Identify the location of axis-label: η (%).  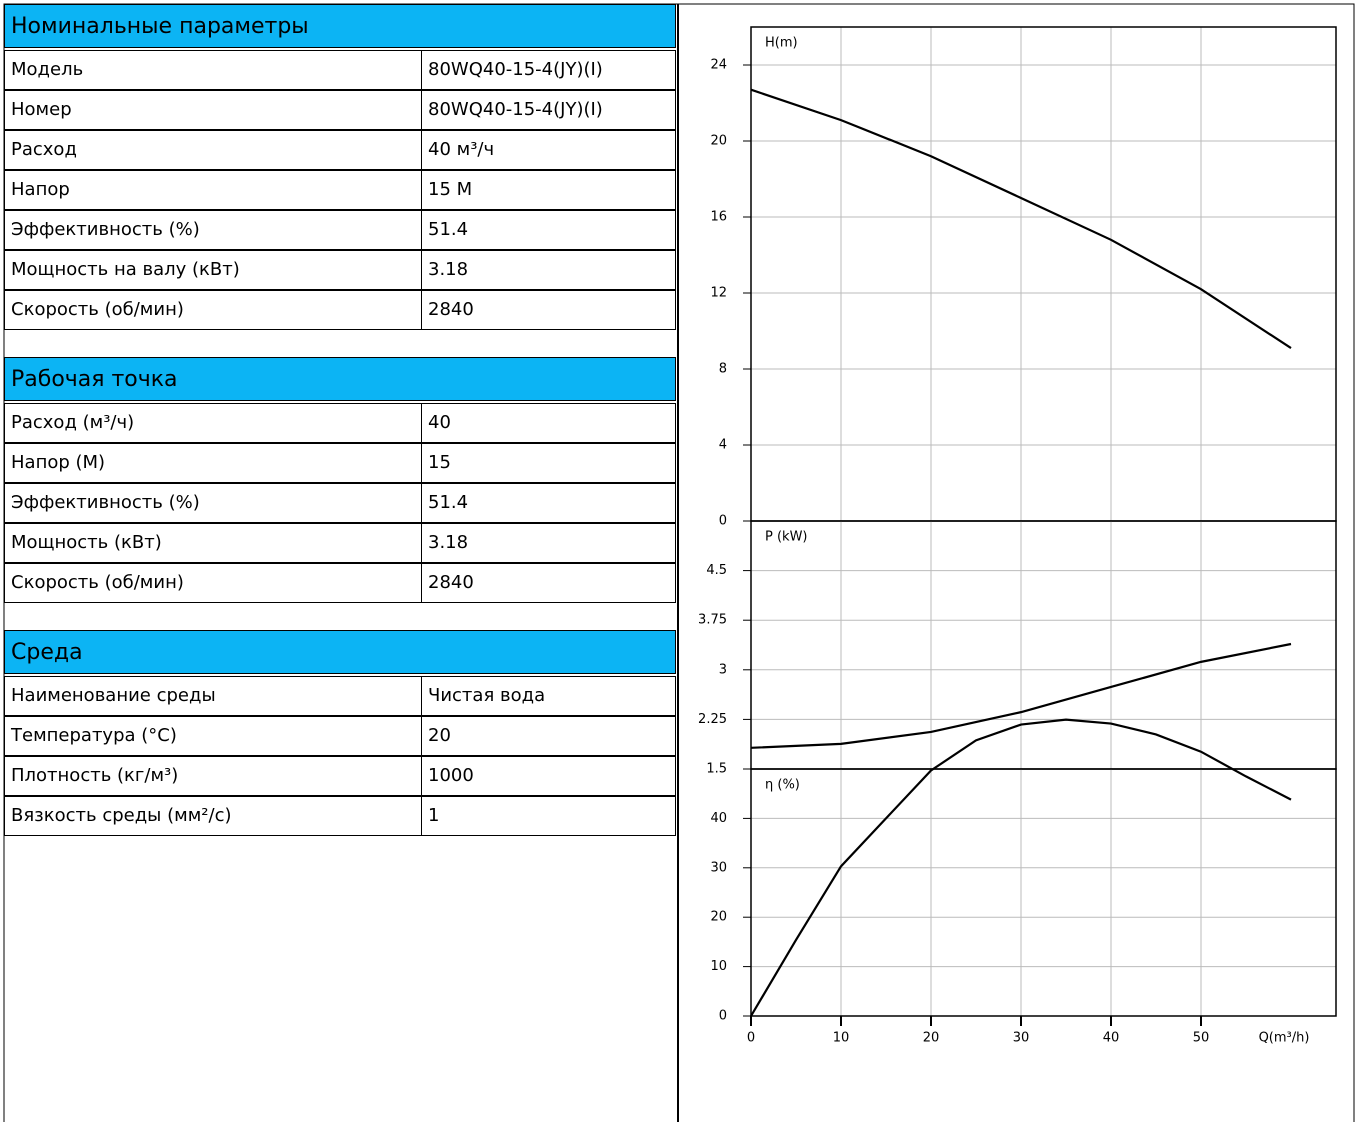
(782, 785).